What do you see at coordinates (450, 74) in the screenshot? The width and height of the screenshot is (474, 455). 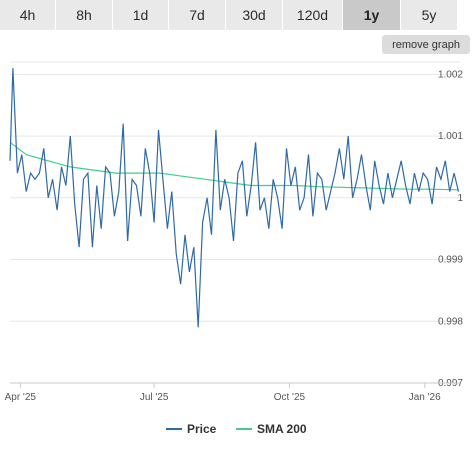 I see `y-tick-label: 1.002` at bounding box center [450, 74].